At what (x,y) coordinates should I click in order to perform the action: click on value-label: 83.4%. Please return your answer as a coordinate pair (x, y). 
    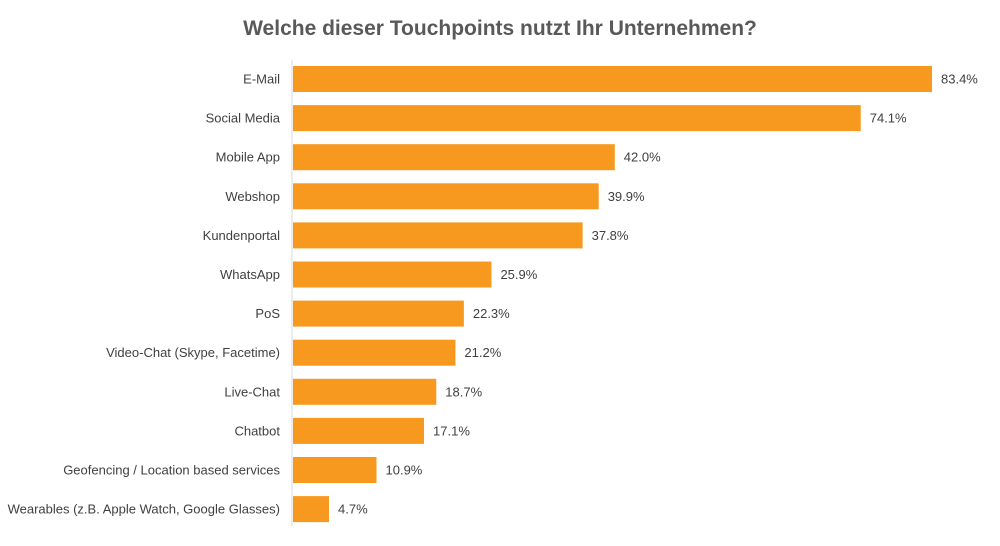
    Looking at the image, I should click on (959, 79).